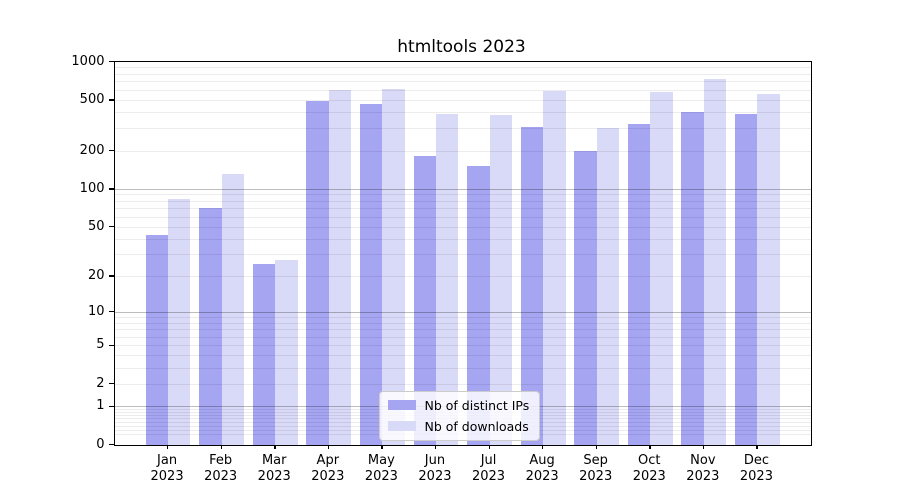 This screenshot has width=900, height=500. Describe the element at coordinates (157, 339) in the screenshot. I see `bar-distinct-ips-jan` at that location.